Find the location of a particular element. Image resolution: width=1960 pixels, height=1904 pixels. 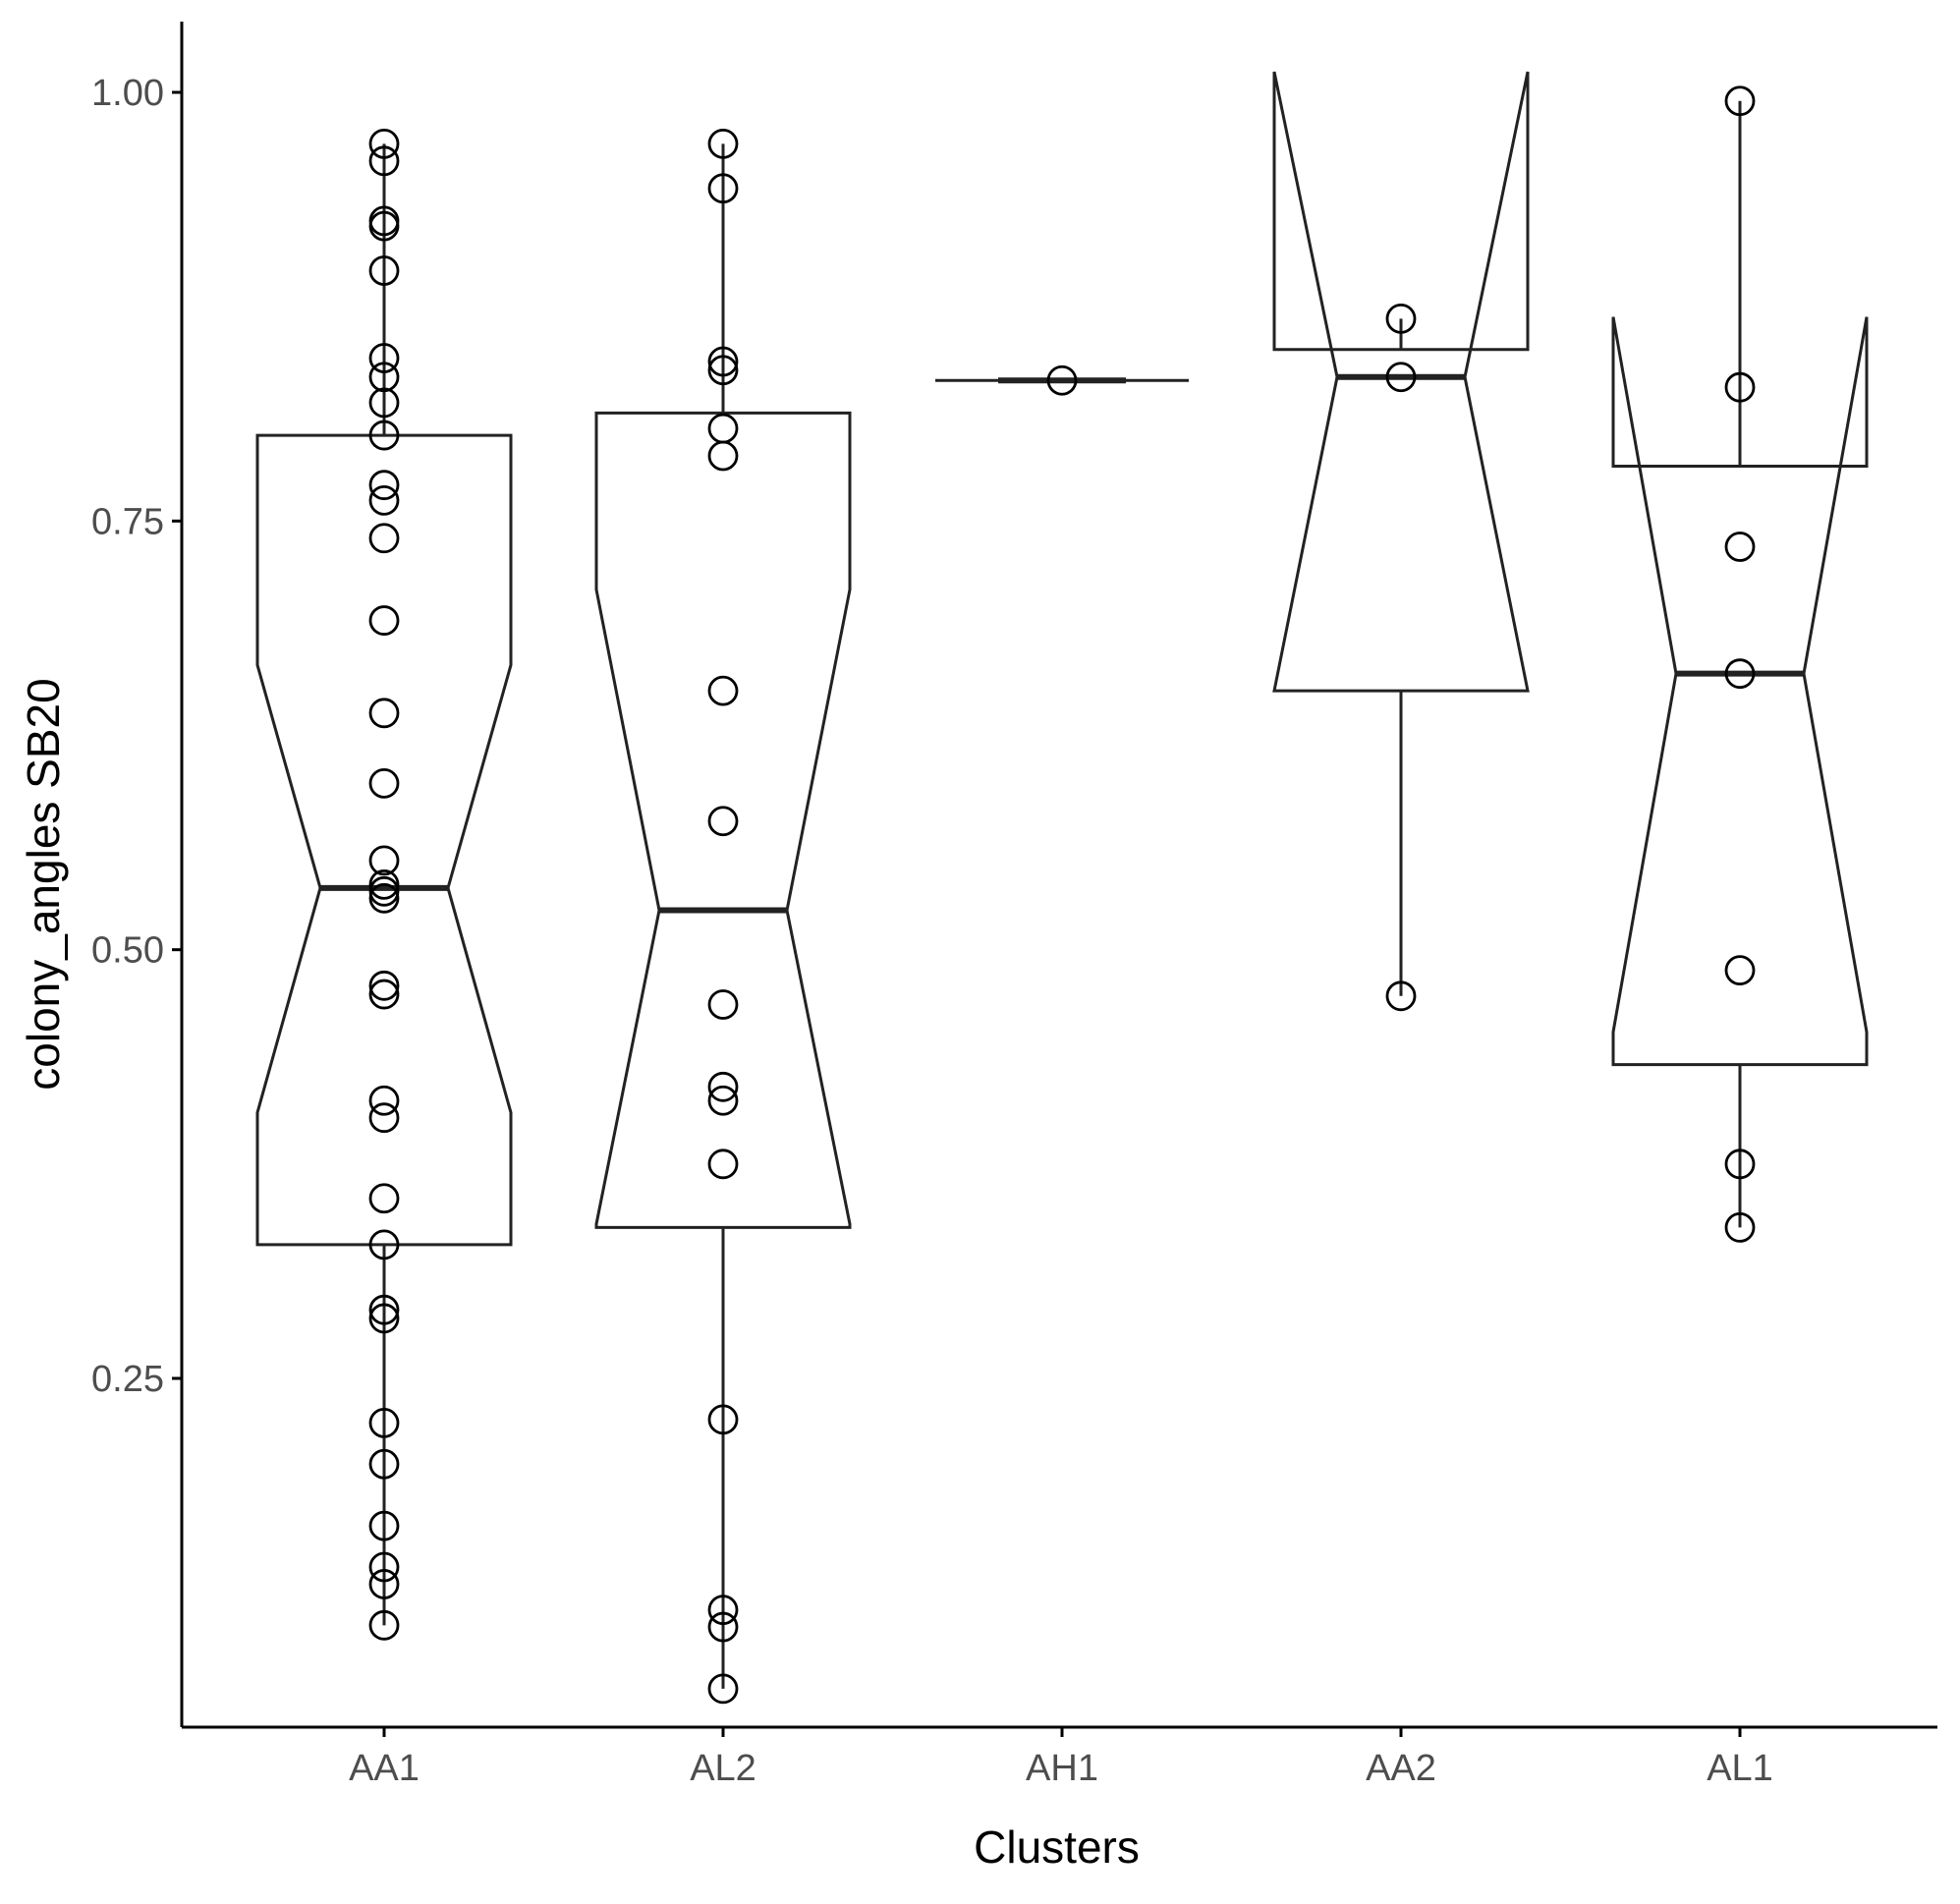

box-al1 is located at coordinates (1740, 664).